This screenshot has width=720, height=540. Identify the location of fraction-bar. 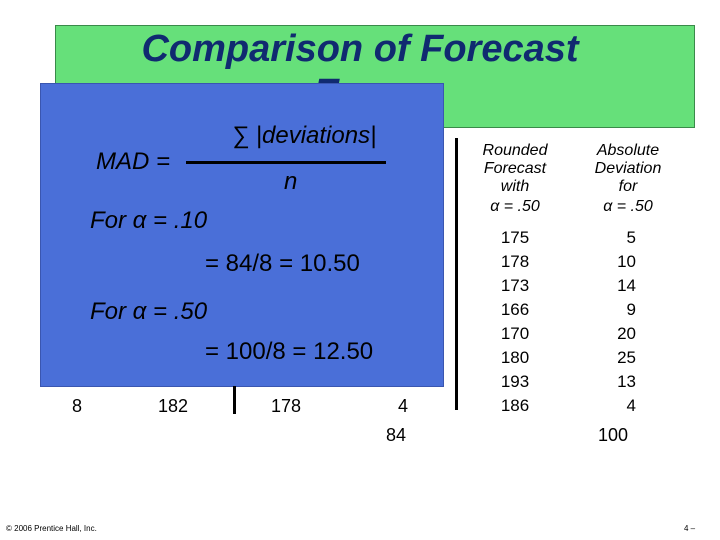
(286, 162).